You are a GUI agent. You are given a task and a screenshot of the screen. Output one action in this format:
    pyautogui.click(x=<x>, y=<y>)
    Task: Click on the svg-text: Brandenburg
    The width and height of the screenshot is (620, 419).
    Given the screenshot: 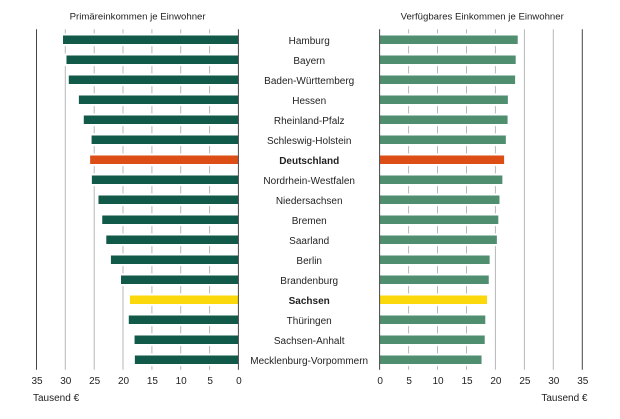 What is the action you would take?
    pyautogui.click(x=309, y=281)
    